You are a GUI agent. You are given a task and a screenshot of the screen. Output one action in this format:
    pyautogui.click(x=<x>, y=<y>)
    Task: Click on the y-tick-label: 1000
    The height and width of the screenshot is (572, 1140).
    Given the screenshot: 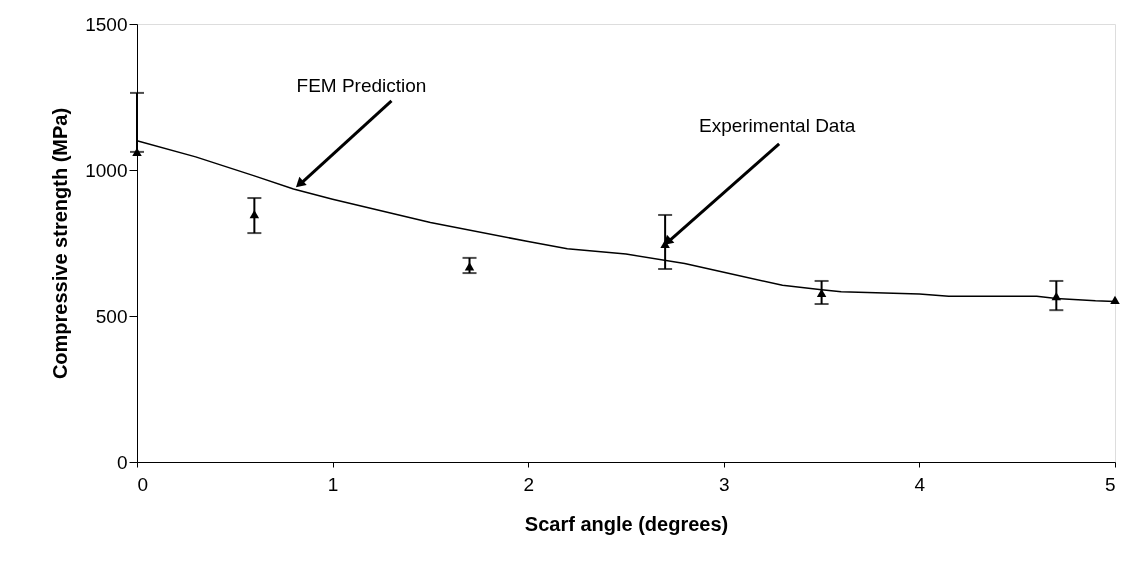 What is the action you would take?
    pyautogui.click(x=106, y=170)
    